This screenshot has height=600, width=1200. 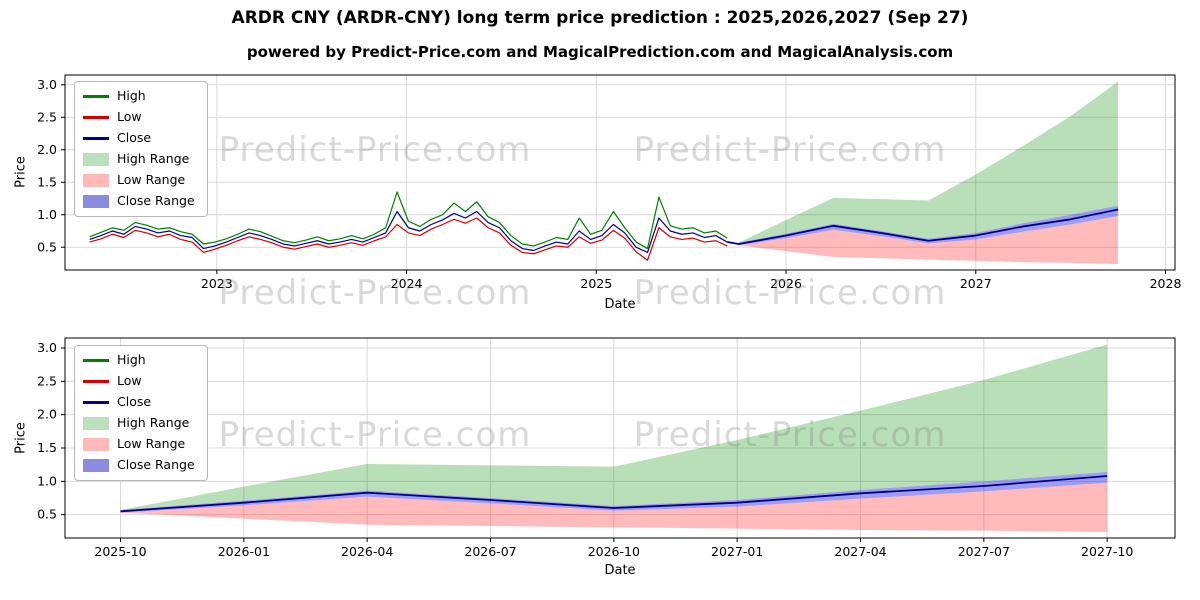 I want to click on svg-text: 2027-10, so click(x=1107, y=551).